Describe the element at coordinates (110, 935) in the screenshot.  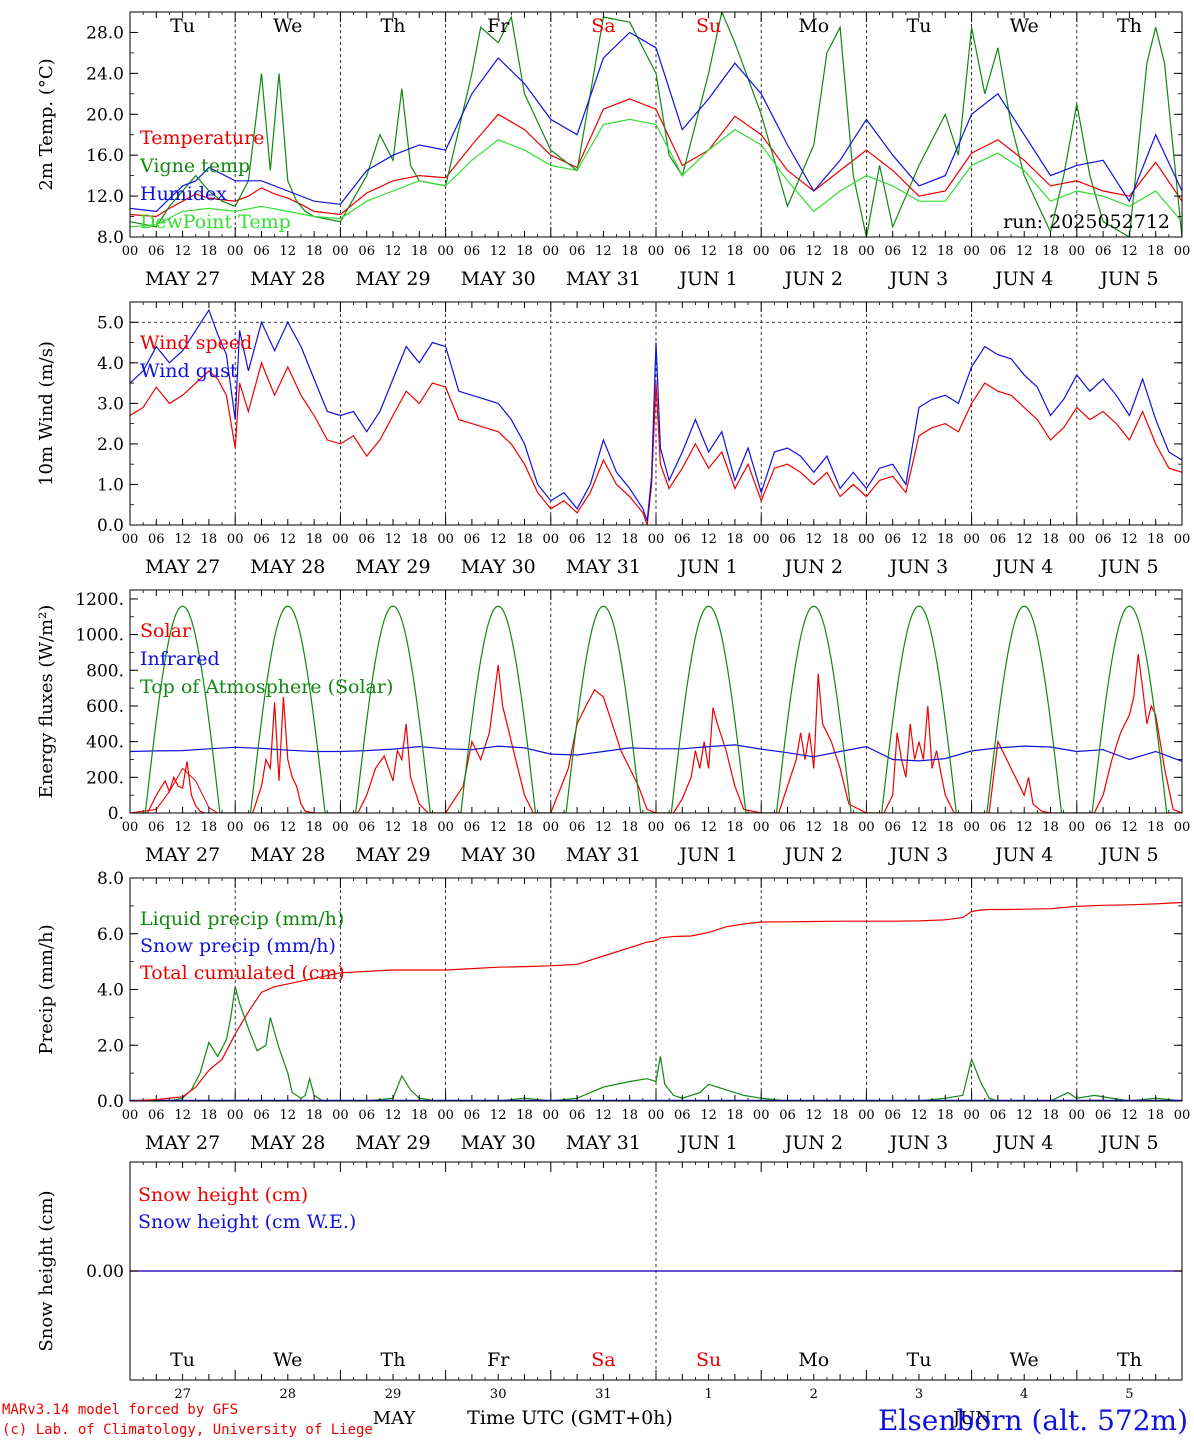
I see `y-tick-label: 6.0` at that location.